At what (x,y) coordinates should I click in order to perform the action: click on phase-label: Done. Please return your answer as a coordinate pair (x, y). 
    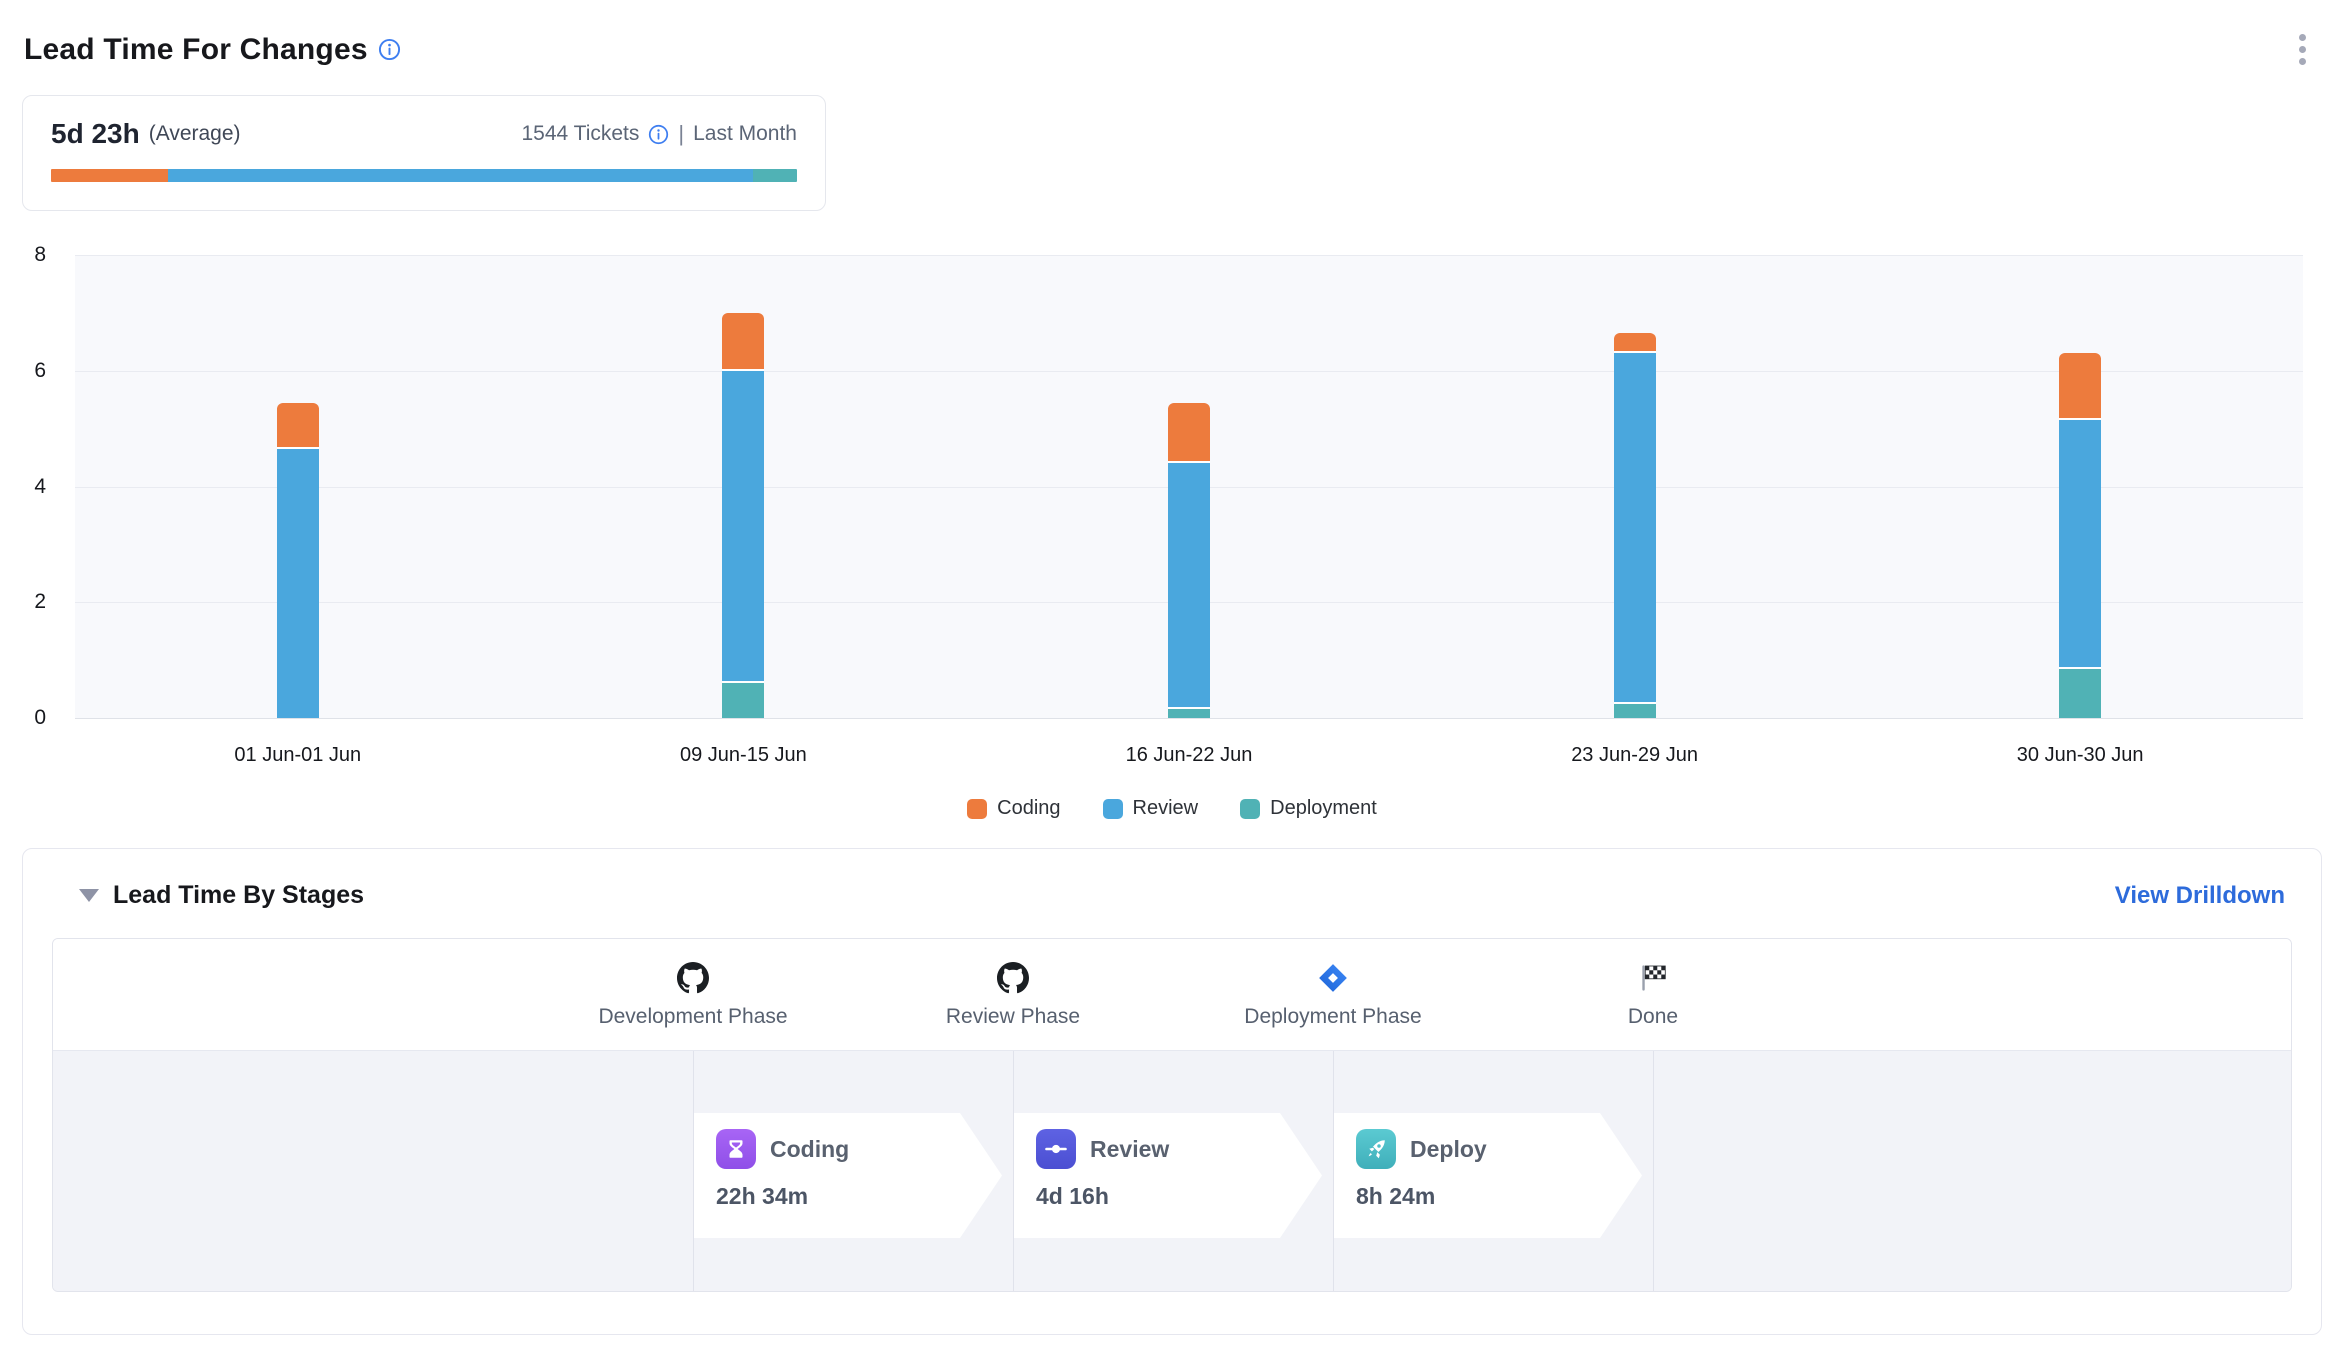
    Looking at the image, I should click on (1653, 1016).